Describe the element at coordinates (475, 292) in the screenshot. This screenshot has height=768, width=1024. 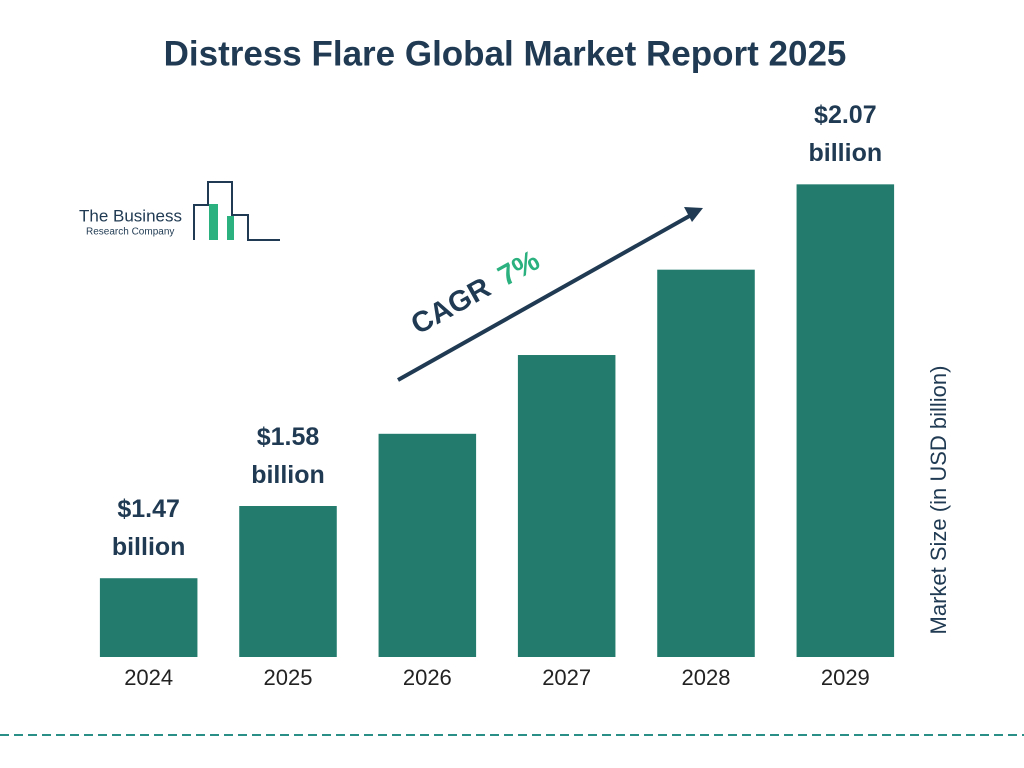
I see `cagr-annotation: CAGR 7%` at that location.